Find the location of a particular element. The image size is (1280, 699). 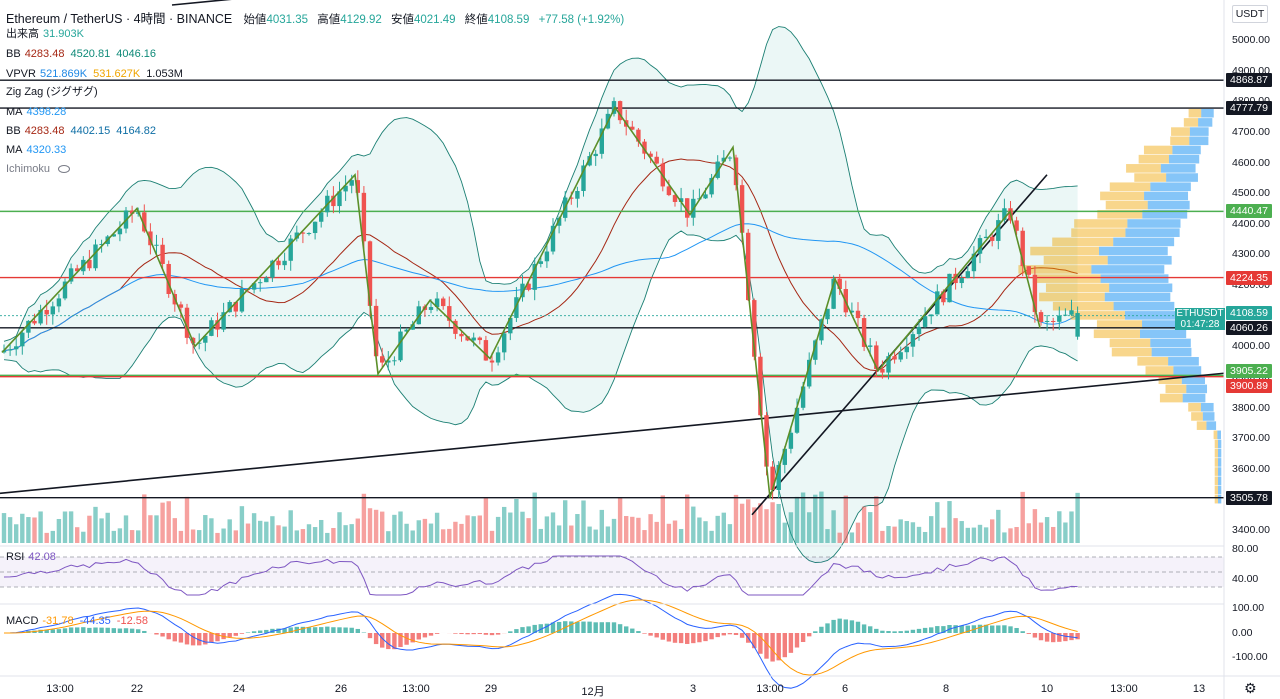

ma2-legend: MA 4320.33 is located at coordinates (36, 150).